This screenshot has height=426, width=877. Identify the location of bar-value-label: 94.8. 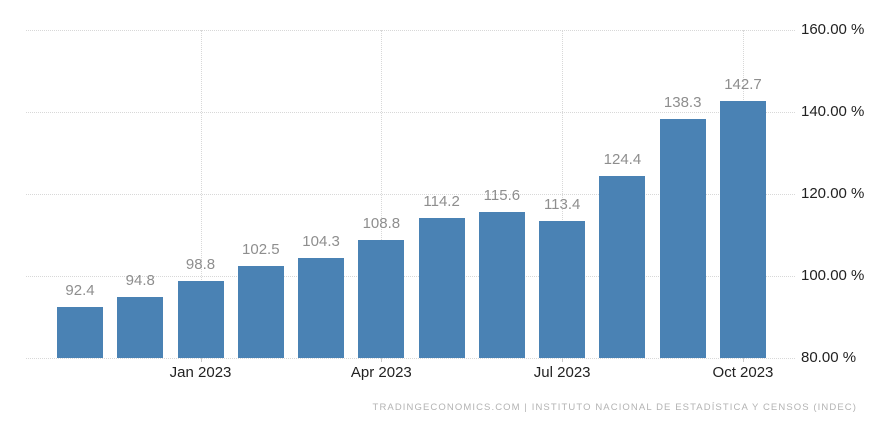
(140, 281).